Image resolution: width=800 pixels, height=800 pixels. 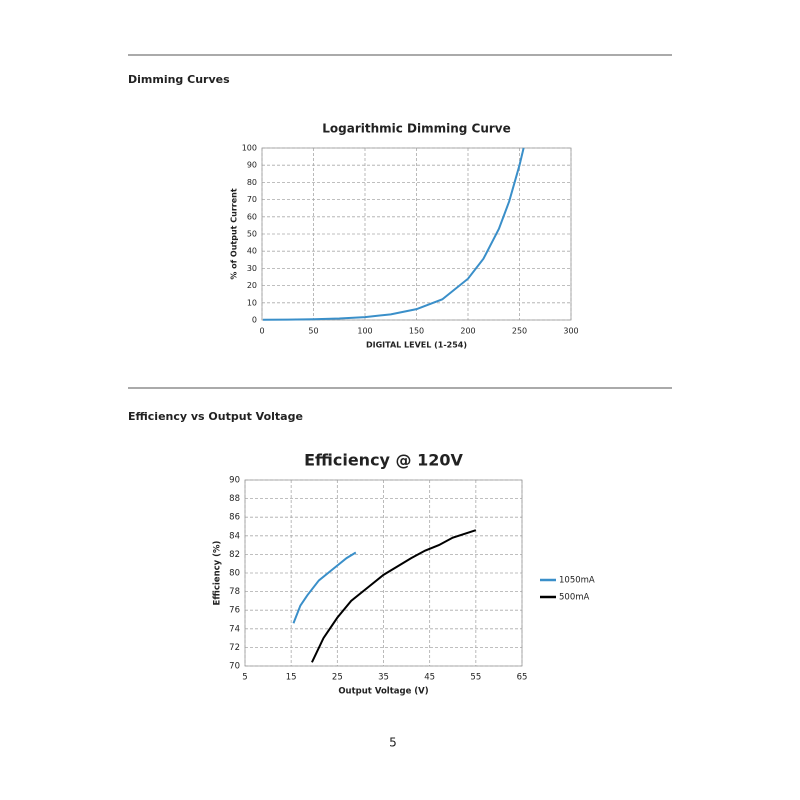 I want to click on x-tick-label: 65, so click(x=522, y=678).